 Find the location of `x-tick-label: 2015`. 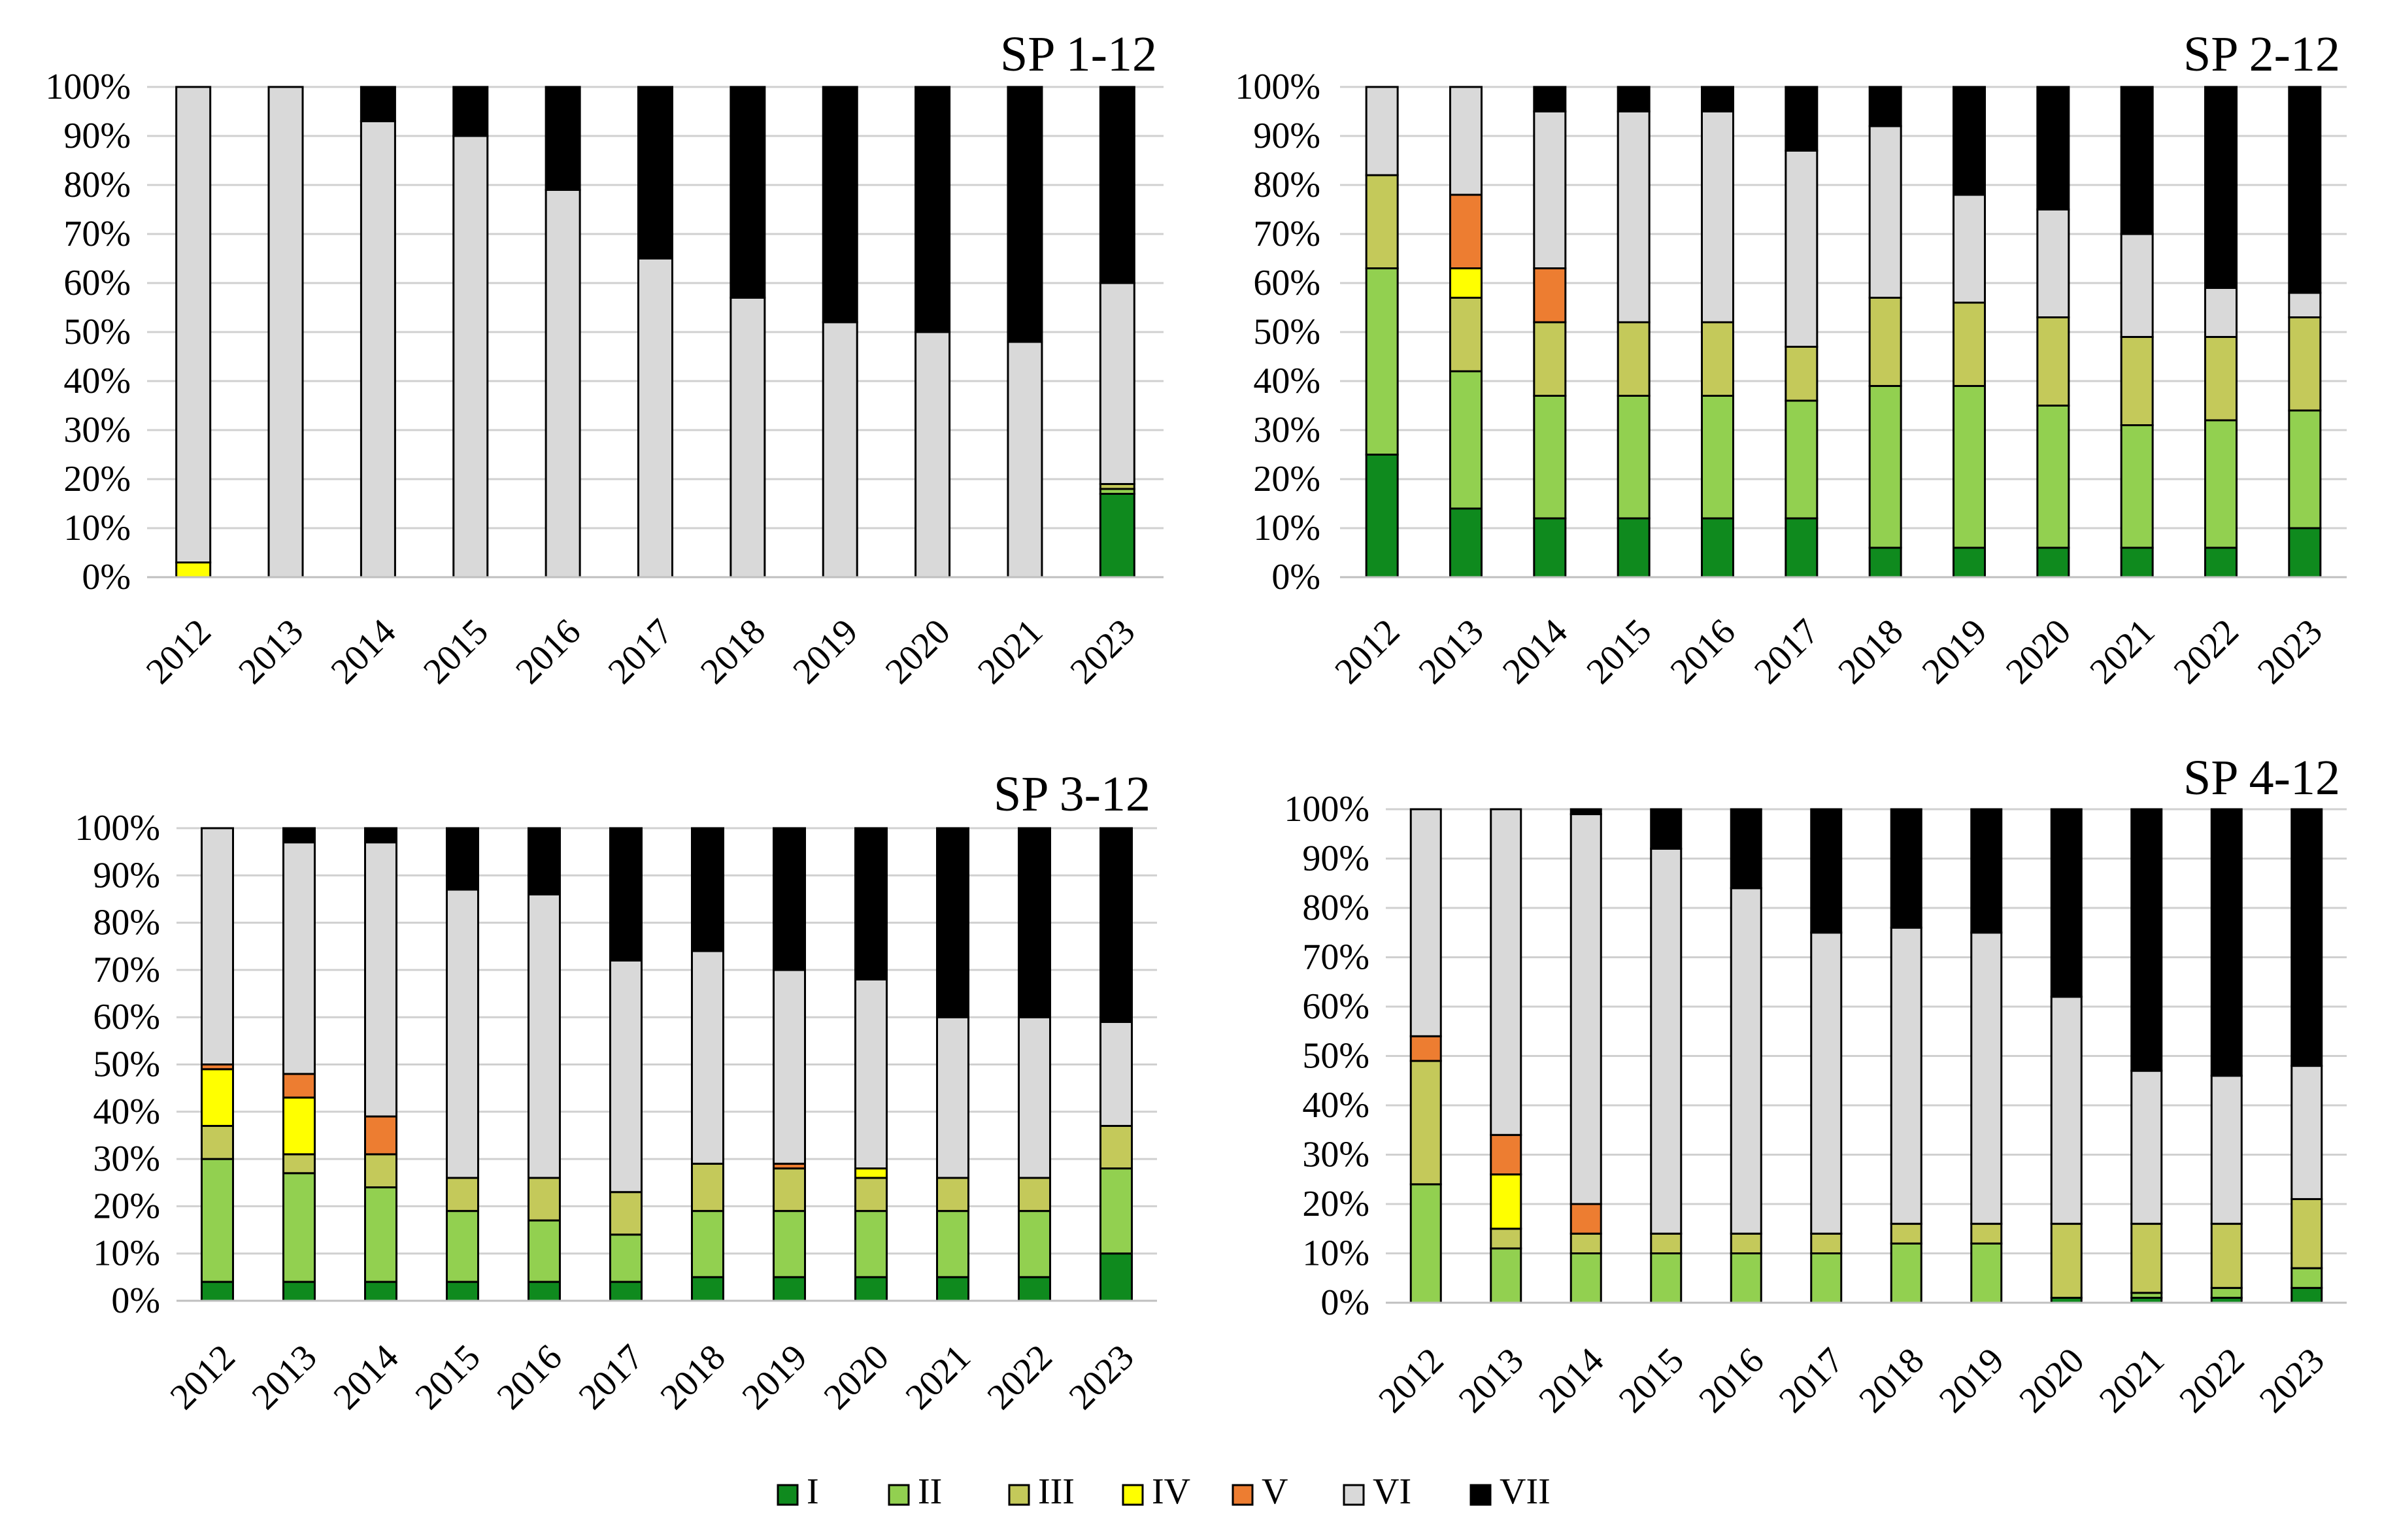

x-tick-label: 2015 is located at coordinates (448, 1377).